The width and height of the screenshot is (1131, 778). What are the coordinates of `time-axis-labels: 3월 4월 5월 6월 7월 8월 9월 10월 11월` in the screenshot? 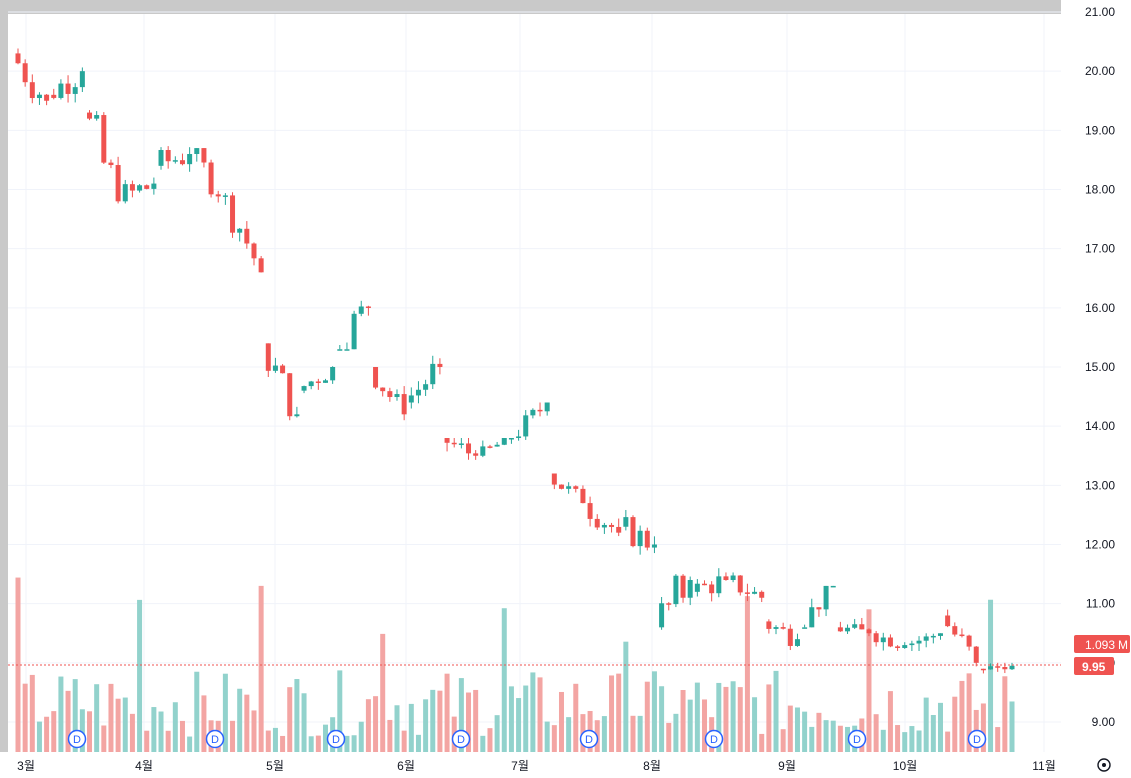 It's located at (536, 766).